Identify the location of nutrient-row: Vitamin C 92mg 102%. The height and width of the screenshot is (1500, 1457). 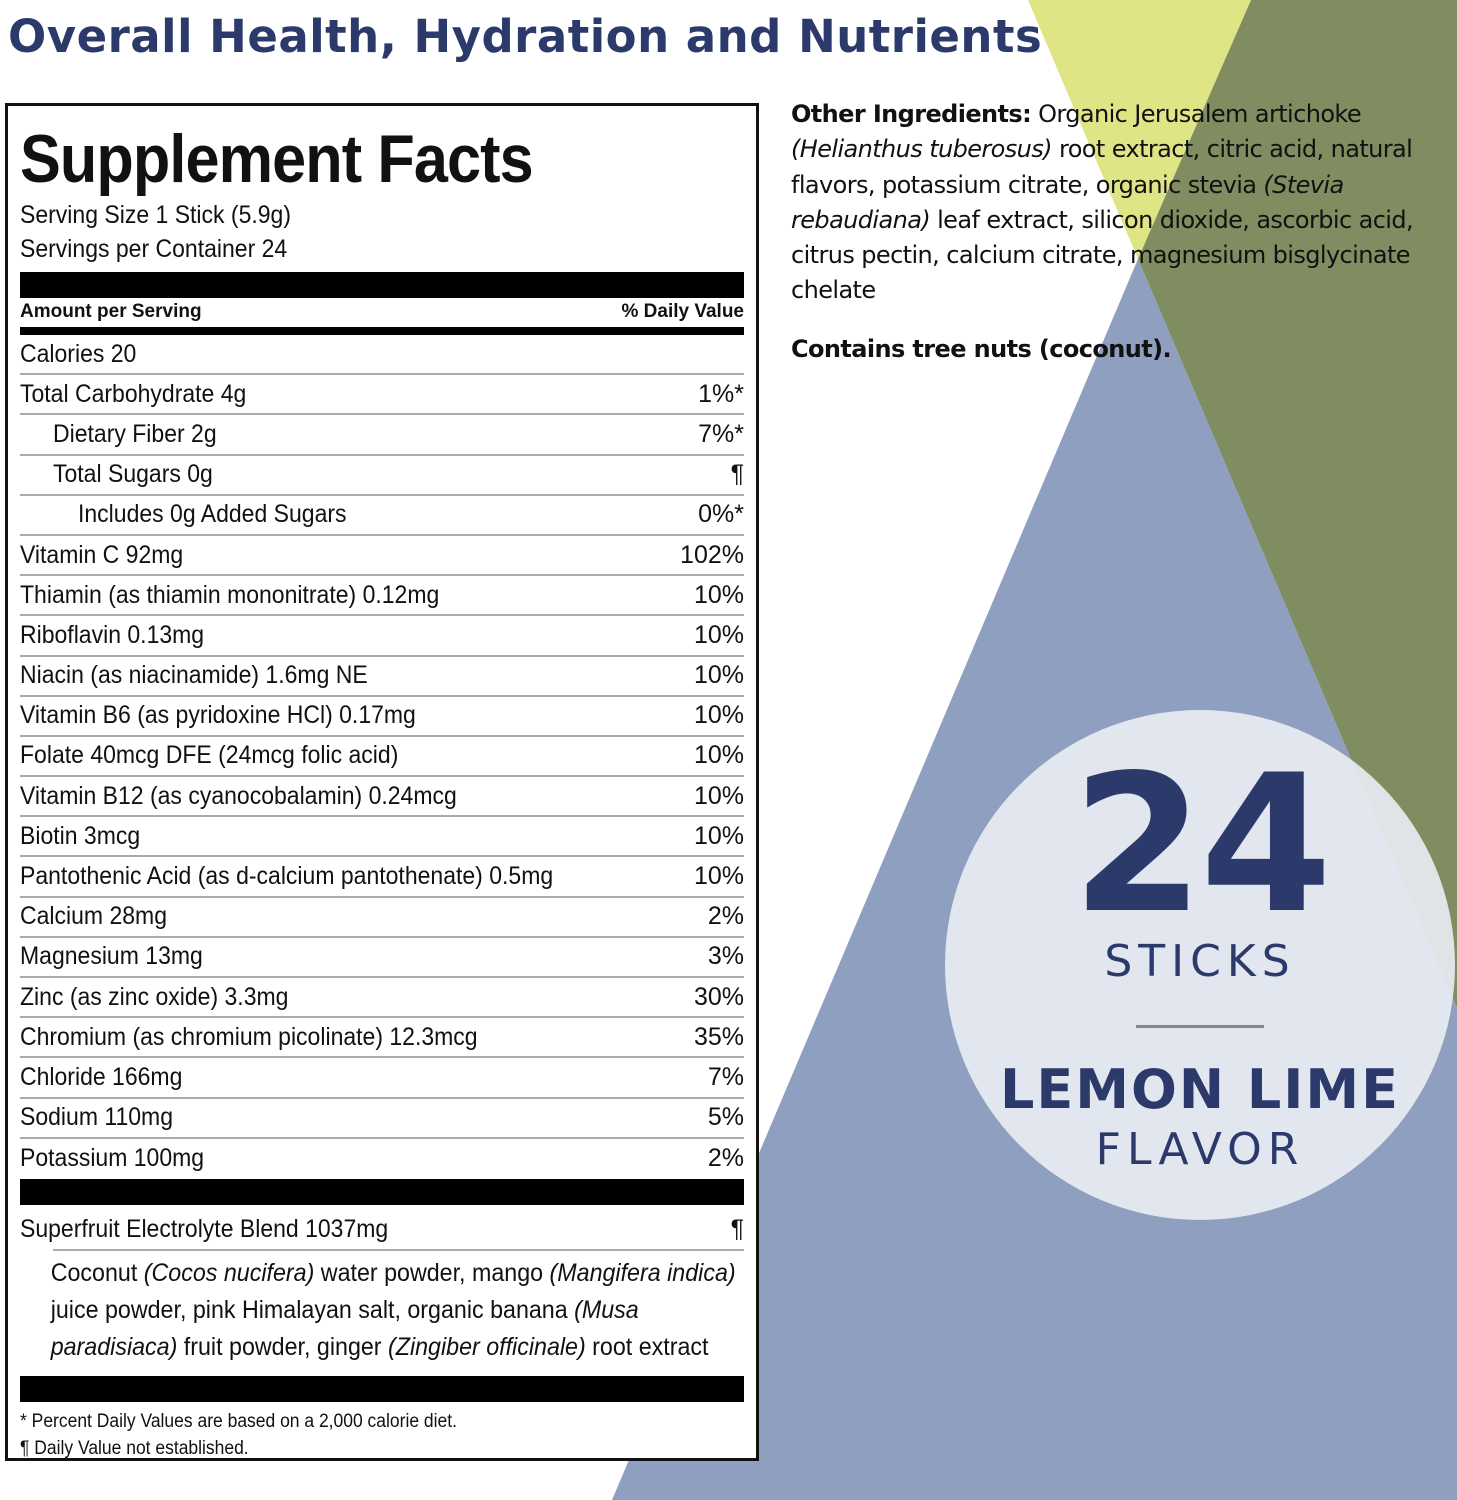
(382, 556).